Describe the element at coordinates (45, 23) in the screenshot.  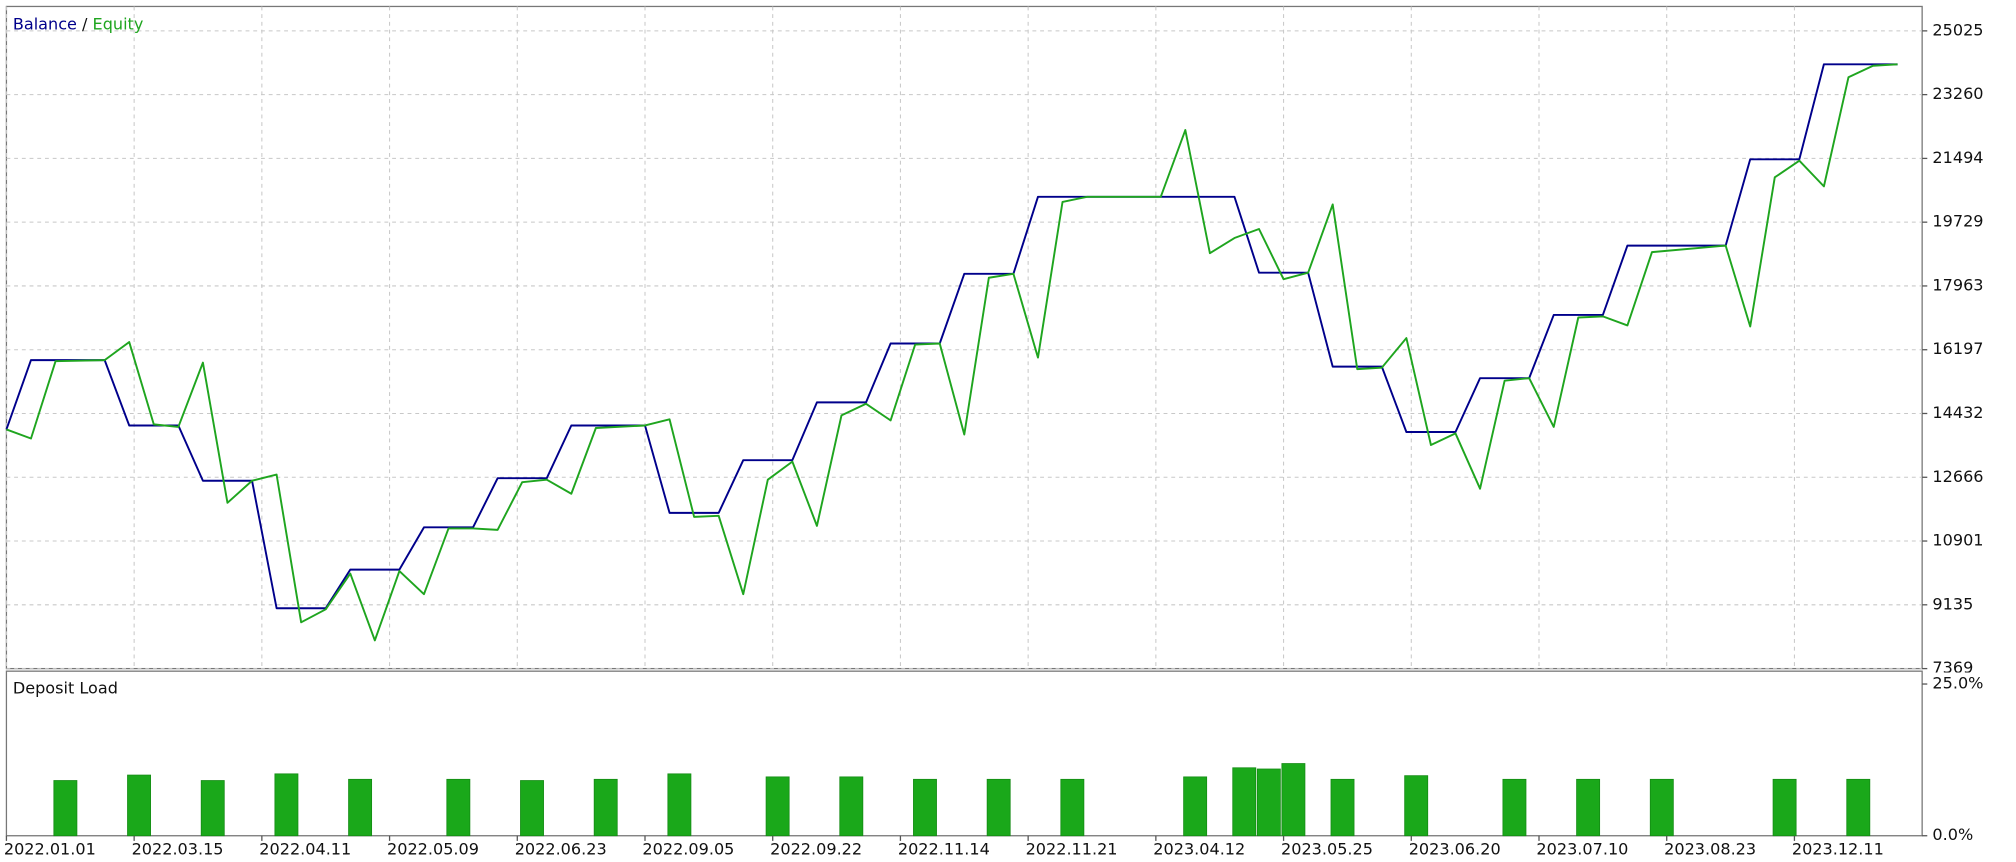
I see `legend-balance: Balance` at that location.